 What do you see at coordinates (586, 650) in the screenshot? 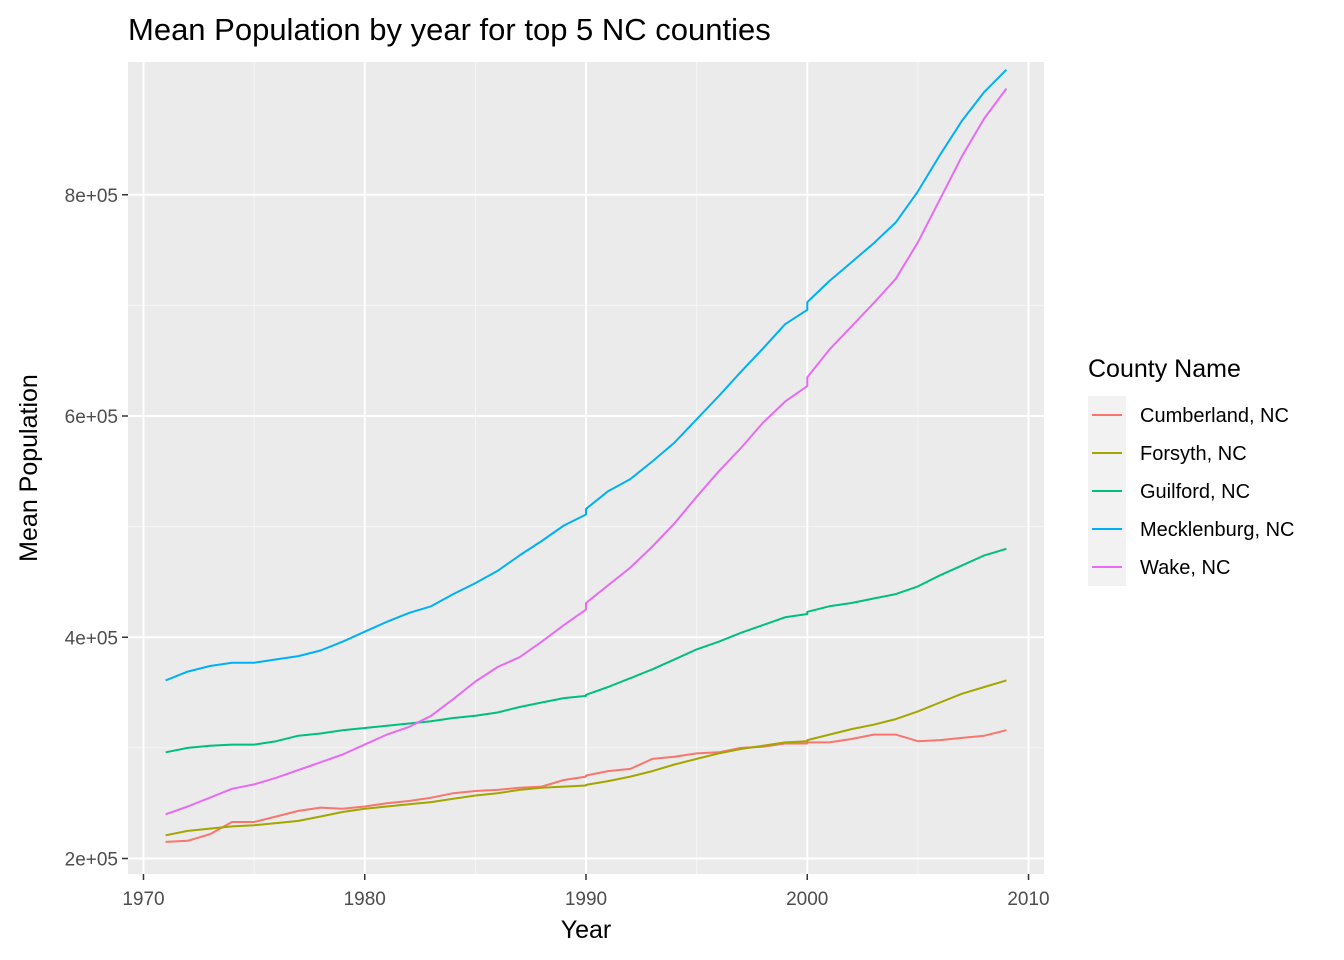
I see `series-line-guilford-nc` at bounding box center [586, 650].